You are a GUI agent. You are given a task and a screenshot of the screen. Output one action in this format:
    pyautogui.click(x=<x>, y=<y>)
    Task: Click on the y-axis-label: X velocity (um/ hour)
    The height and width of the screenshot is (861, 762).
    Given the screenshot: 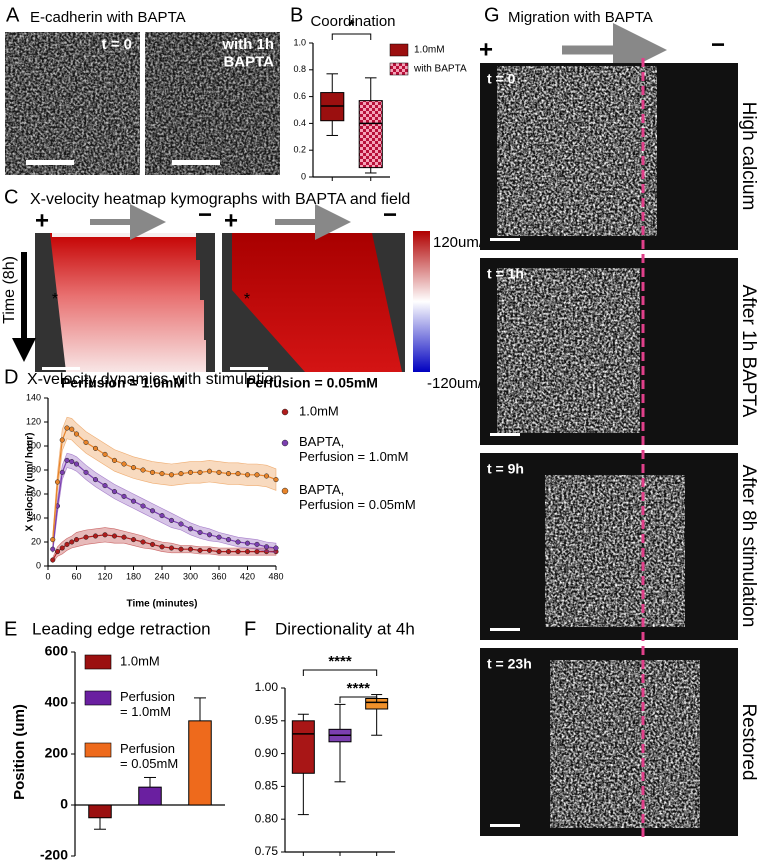 What is the action you would take?
    pyautogui.click(x=30, y=482)
    